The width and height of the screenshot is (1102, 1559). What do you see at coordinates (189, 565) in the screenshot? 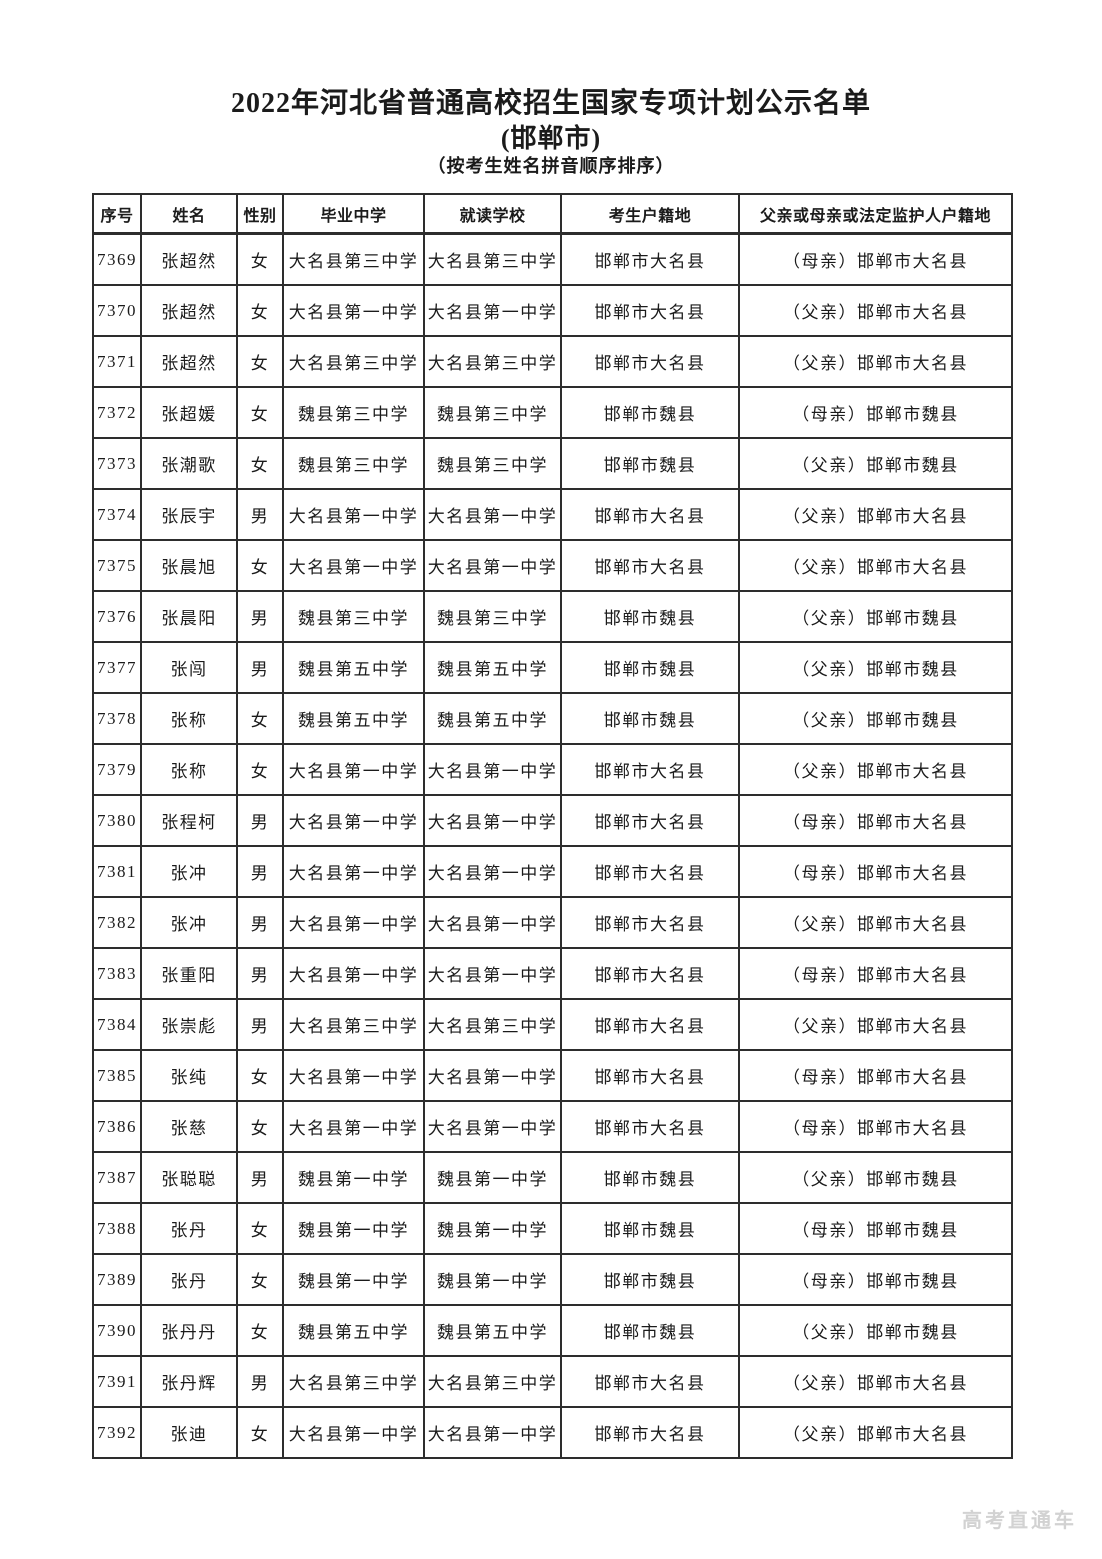
I see `cell-name: 张晨旭` at bounding box center [189, 565].